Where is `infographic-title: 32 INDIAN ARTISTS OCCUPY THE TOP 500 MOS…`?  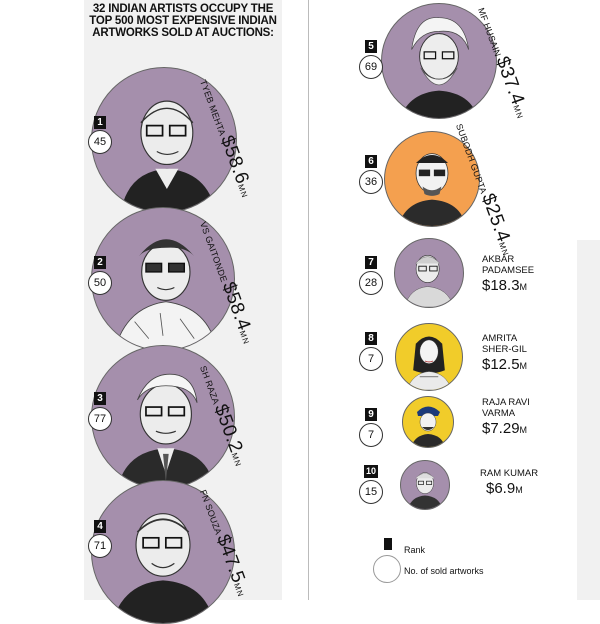 infographic-title: 32 INDIAN ARTISTS OCCUPY THE TOP 500 MOS… is located at coordinates (183, 21).